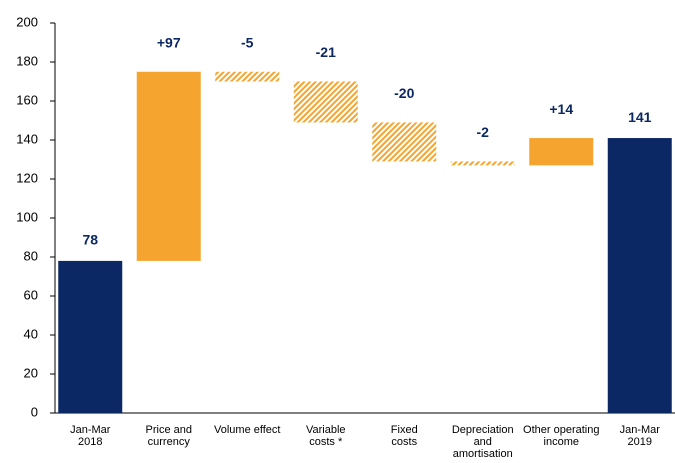  What do you see at coordinates (404, 436) in the screenshot?
I see `x-tick-label: Fixed costs` at bounding box center [404, 436].